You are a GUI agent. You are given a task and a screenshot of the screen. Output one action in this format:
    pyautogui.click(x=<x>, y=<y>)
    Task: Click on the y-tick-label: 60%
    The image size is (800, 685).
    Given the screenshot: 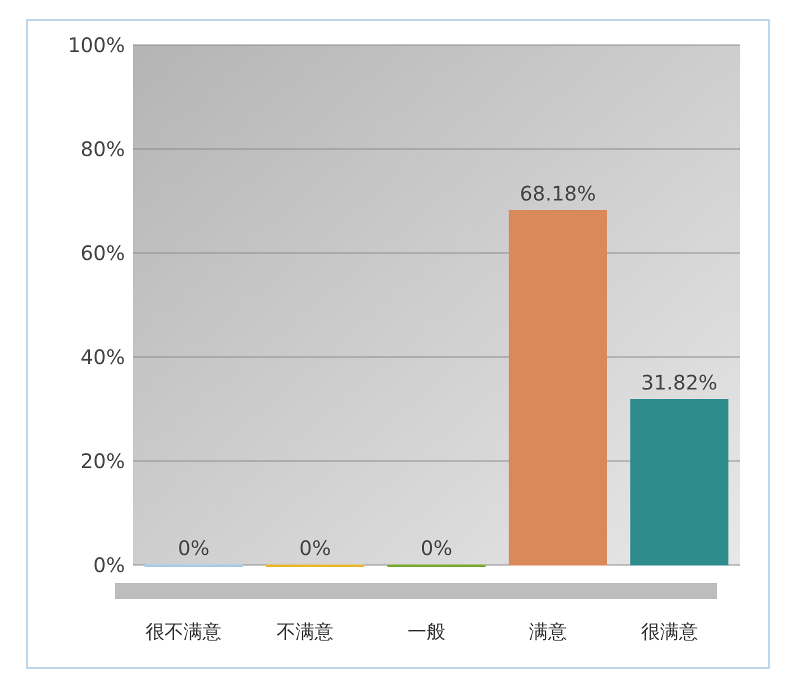 What is the action you would take?
    pyautogui.click(x=102, y=253)
    